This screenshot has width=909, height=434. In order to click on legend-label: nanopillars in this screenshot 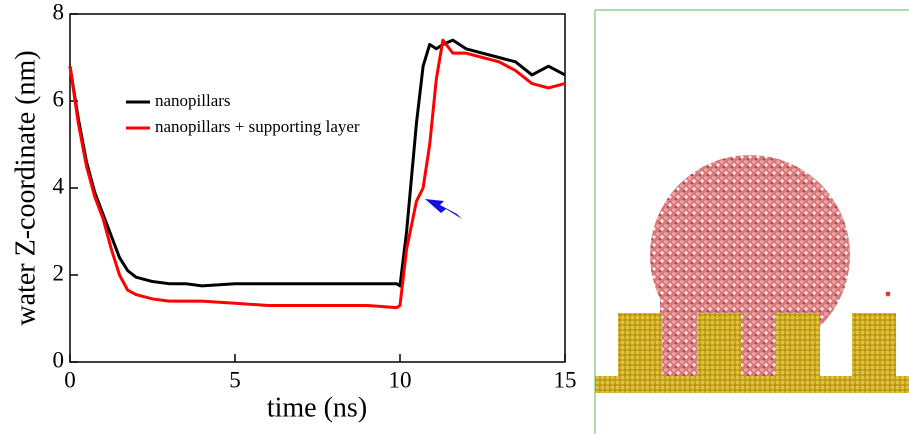, I will do `click(193, 100)`.